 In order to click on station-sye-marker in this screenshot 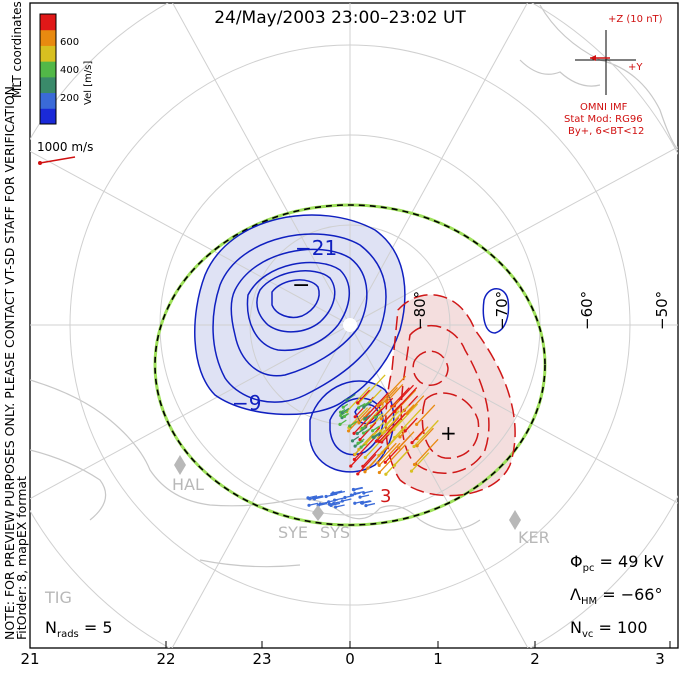, I will do `click(318, 513)`.